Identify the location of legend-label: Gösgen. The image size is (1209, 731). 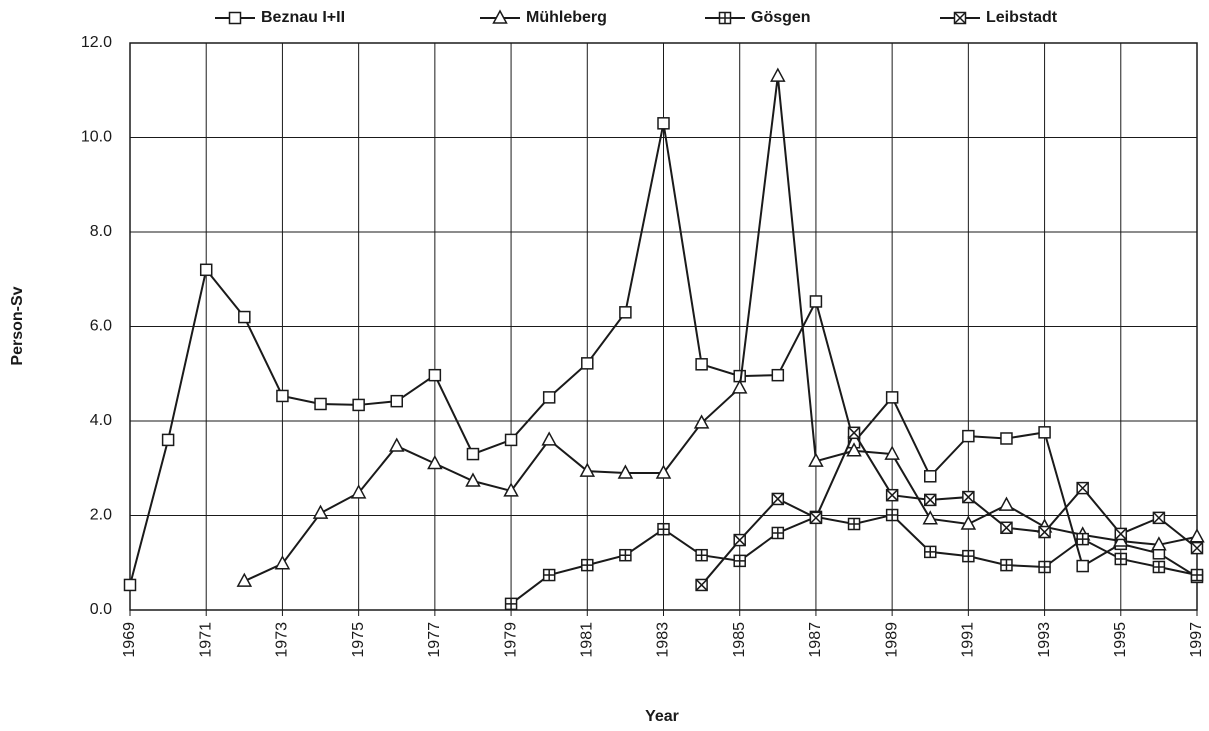
(781, 17).